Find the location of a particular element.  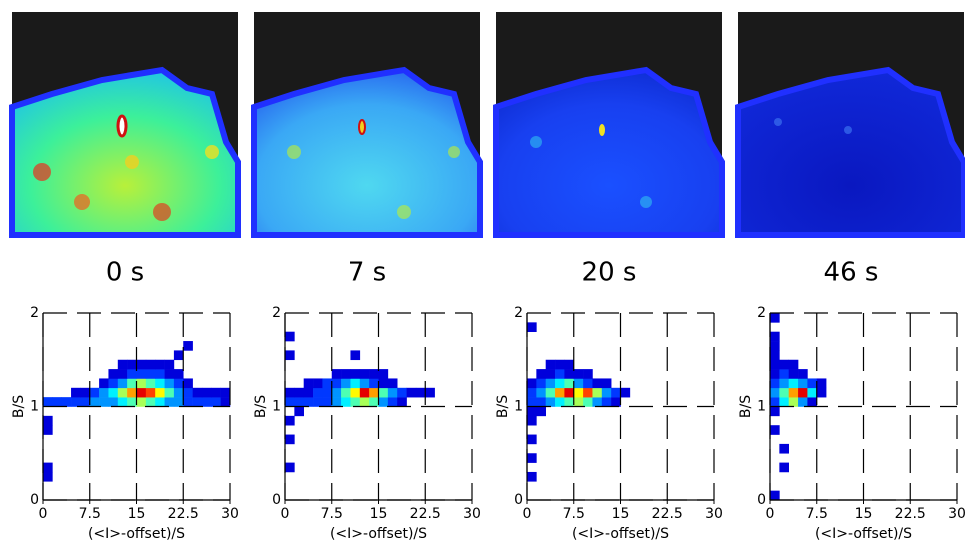

x-tick-label: 15 is located at coordinates (864, 514).